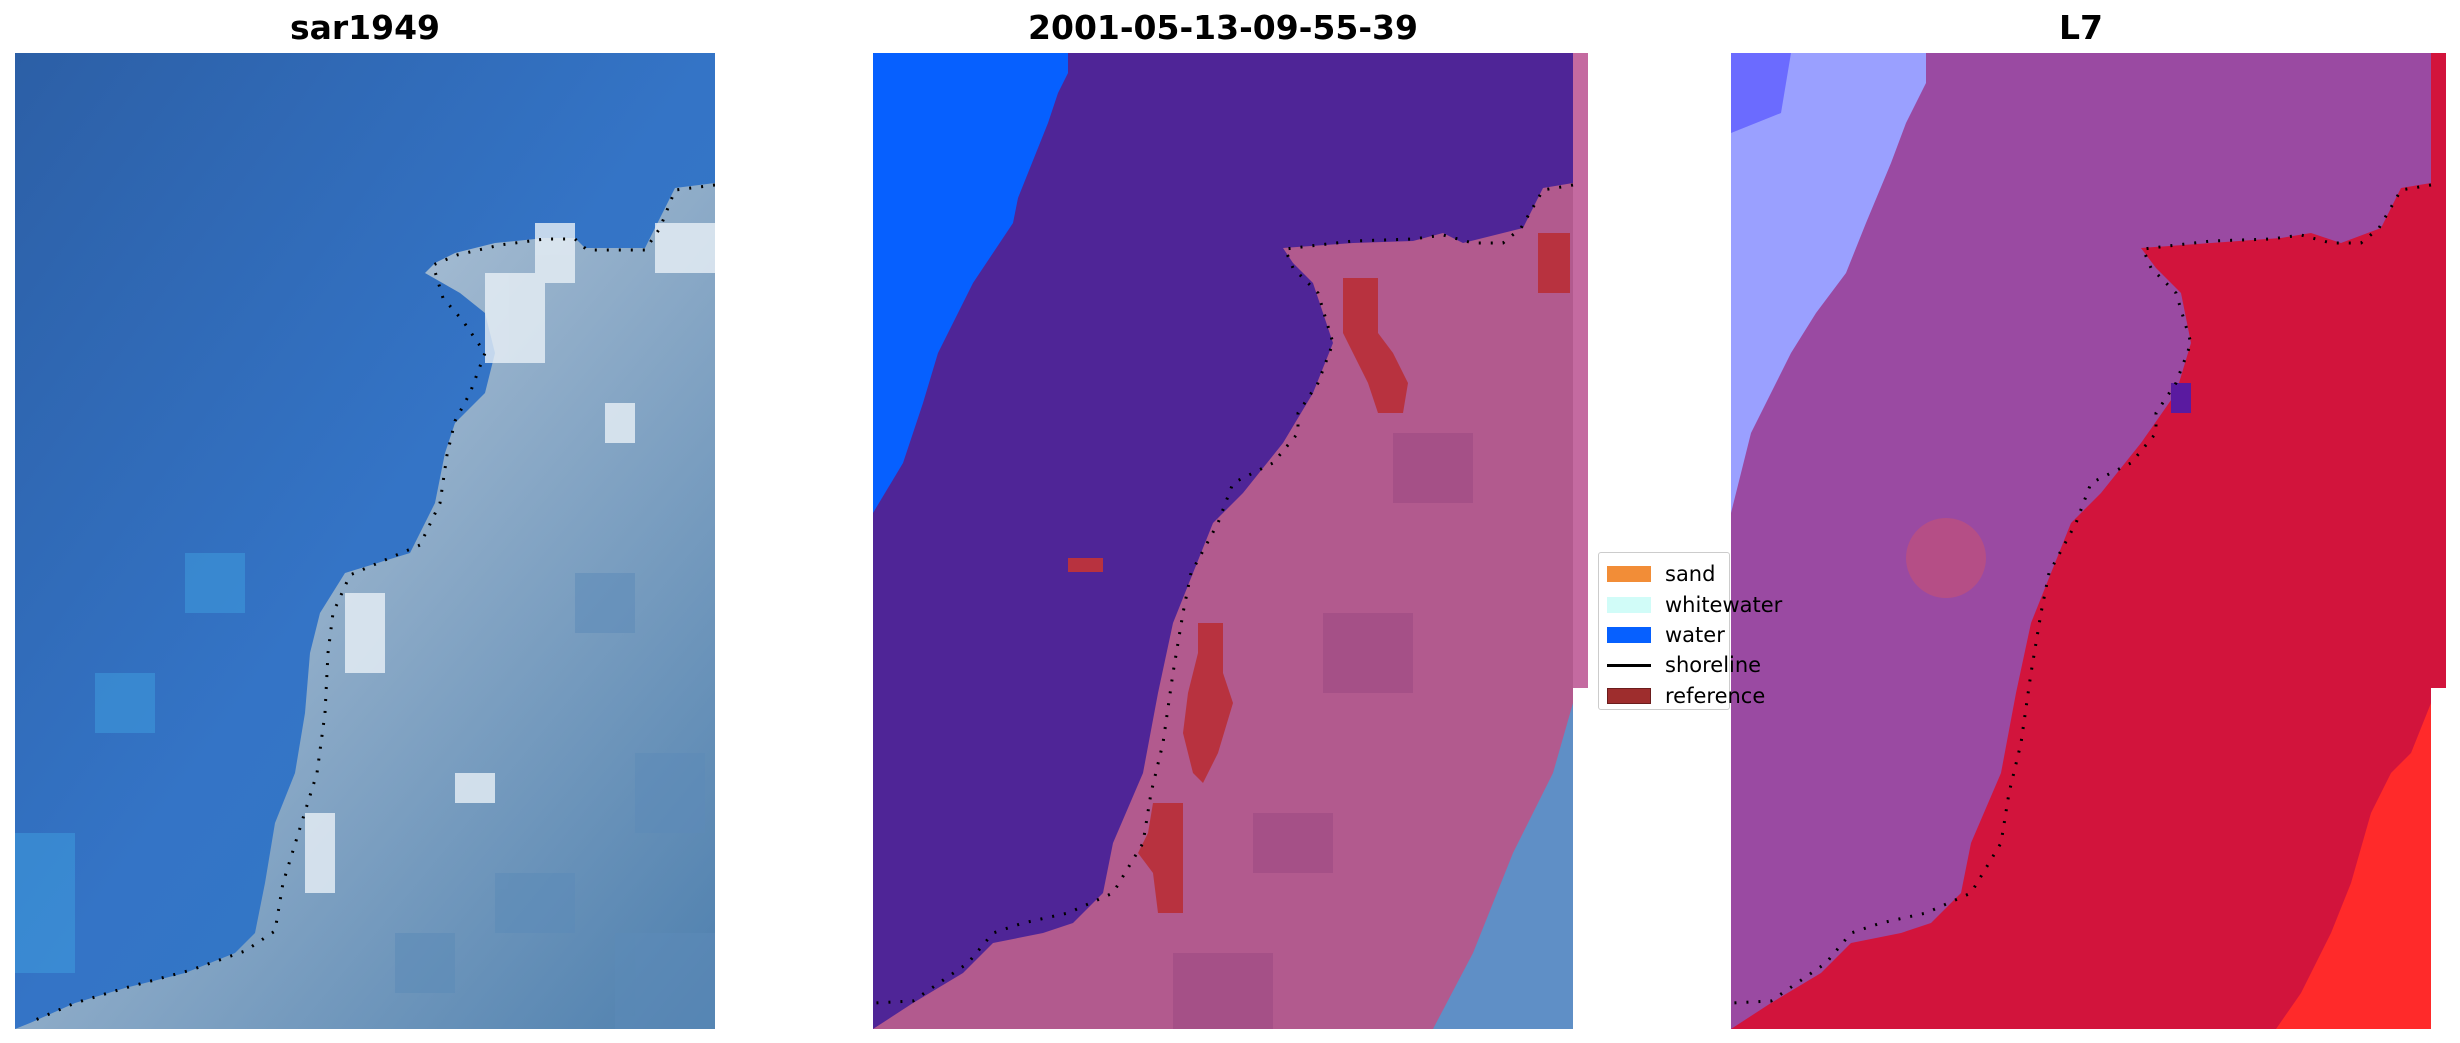 This screenshot has height=1043, width=2460. What do you see at coordinates (1690, 574) in the screenshot?
I see `legend-label-sand: sand` at bounding box center [1690, 574].